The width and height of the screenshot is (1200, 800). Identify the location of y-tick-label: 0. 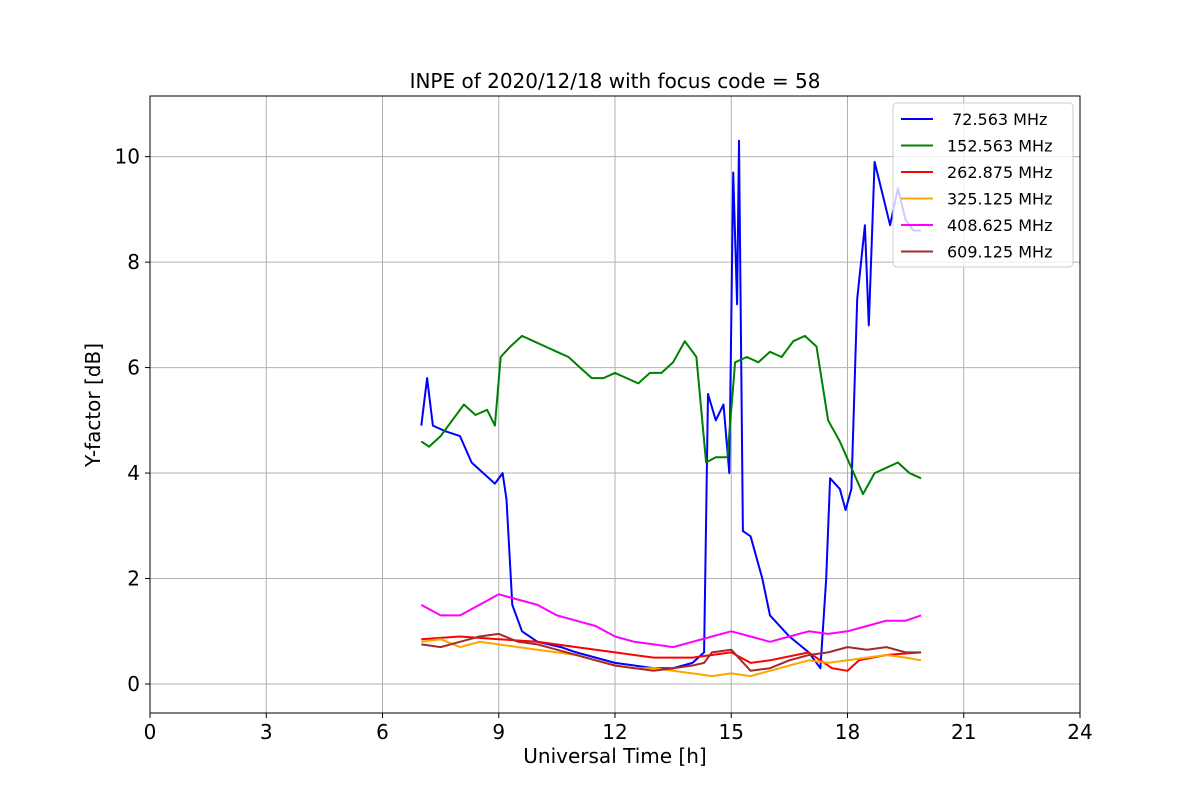
(133, 684).